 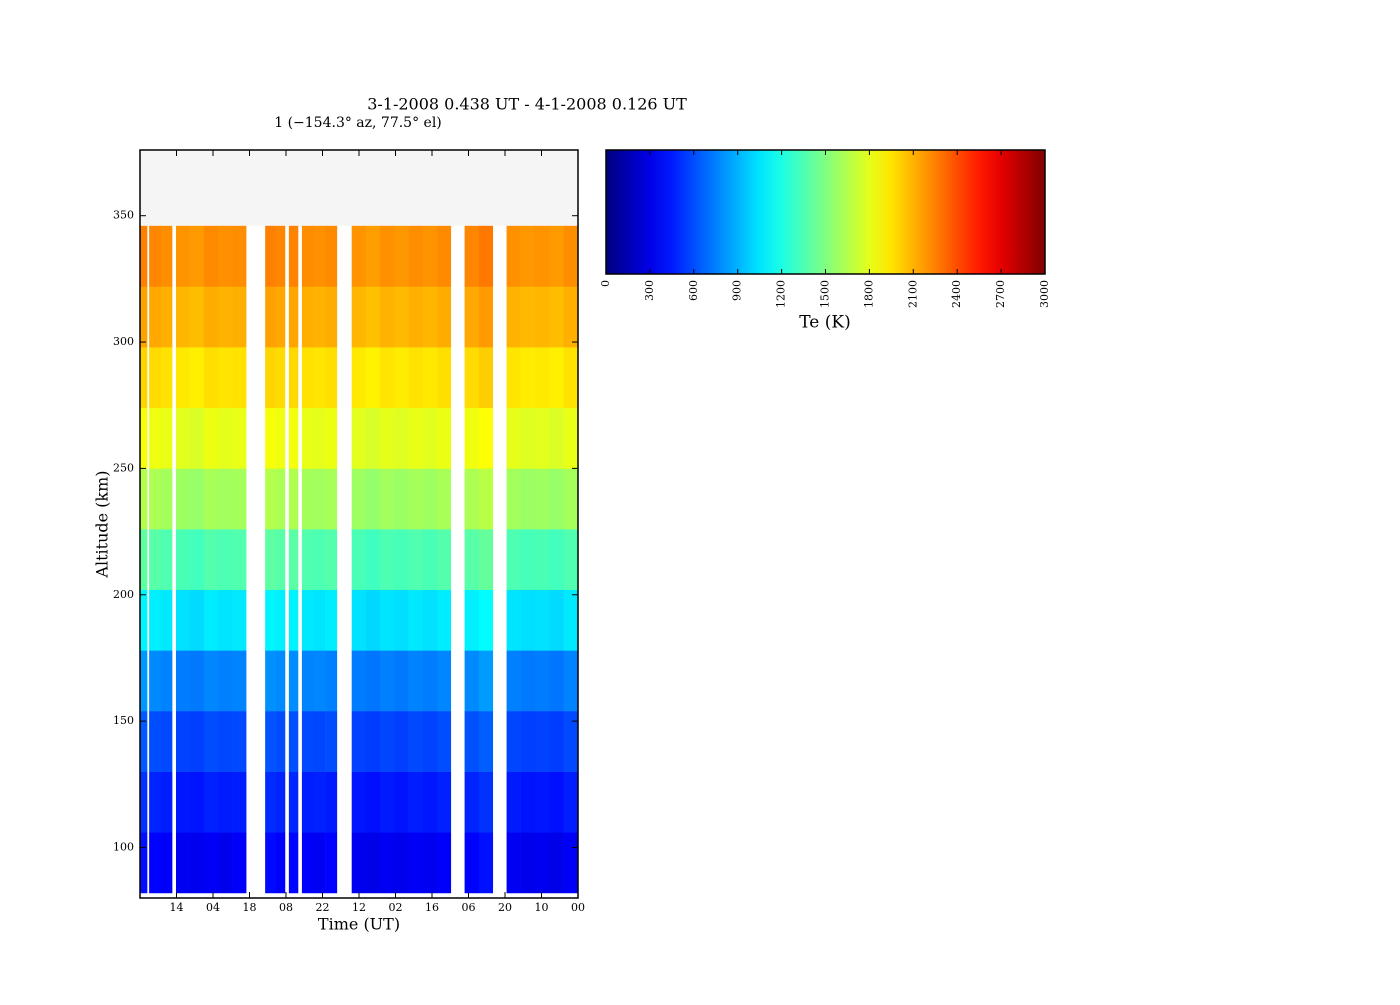 What do you see at coordinates (956, 294) in the screenshot?
I see `colorbar-tick-label: 2400` at bounding box center [956, 294].